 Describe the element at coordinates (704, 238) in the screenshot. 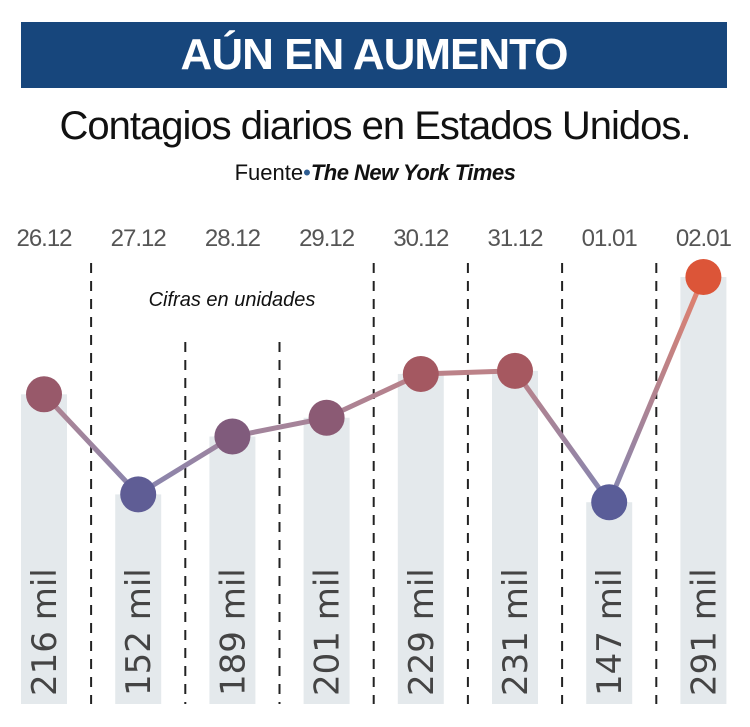

I see `x-tick-label: 02.01` at that location.